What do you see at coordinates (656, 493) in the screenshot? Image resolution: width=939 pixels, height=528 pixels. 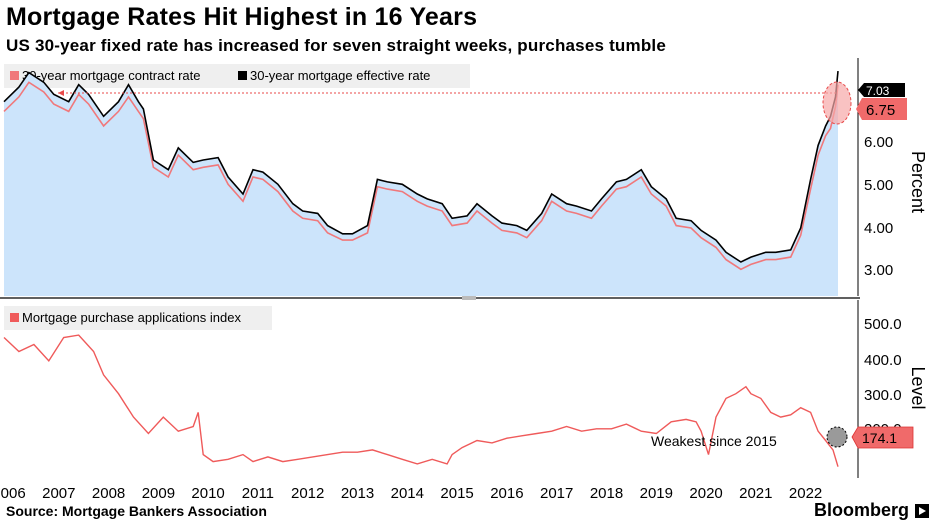 I see `x-tick-label: 2019` at bounding box center [656, 493].